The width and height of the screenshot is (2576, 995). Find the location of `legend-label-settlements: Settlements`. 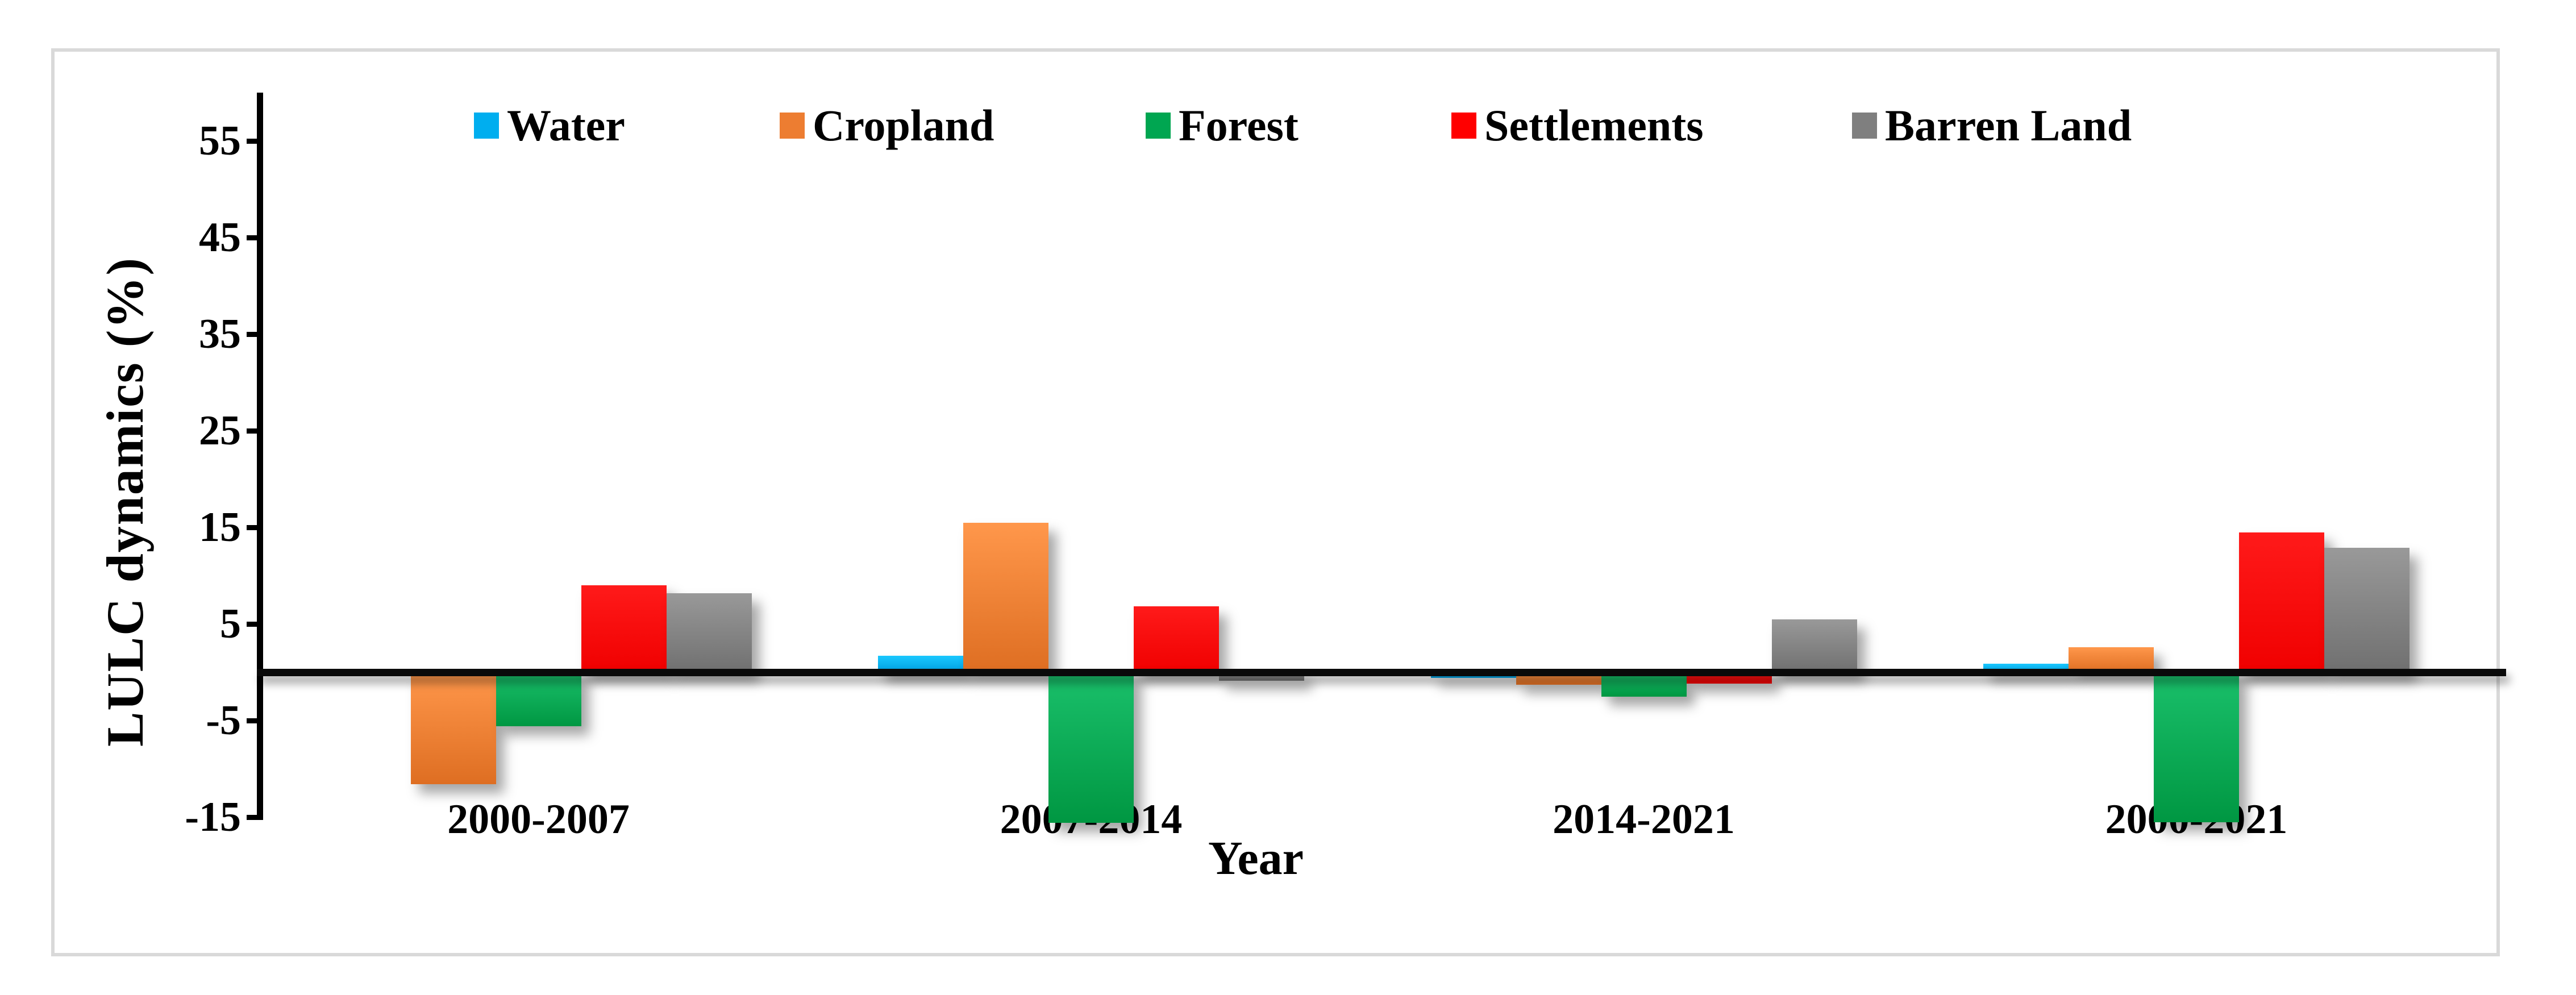

legend-label-settlements: Settlements is located at coordinates (1594, 126).